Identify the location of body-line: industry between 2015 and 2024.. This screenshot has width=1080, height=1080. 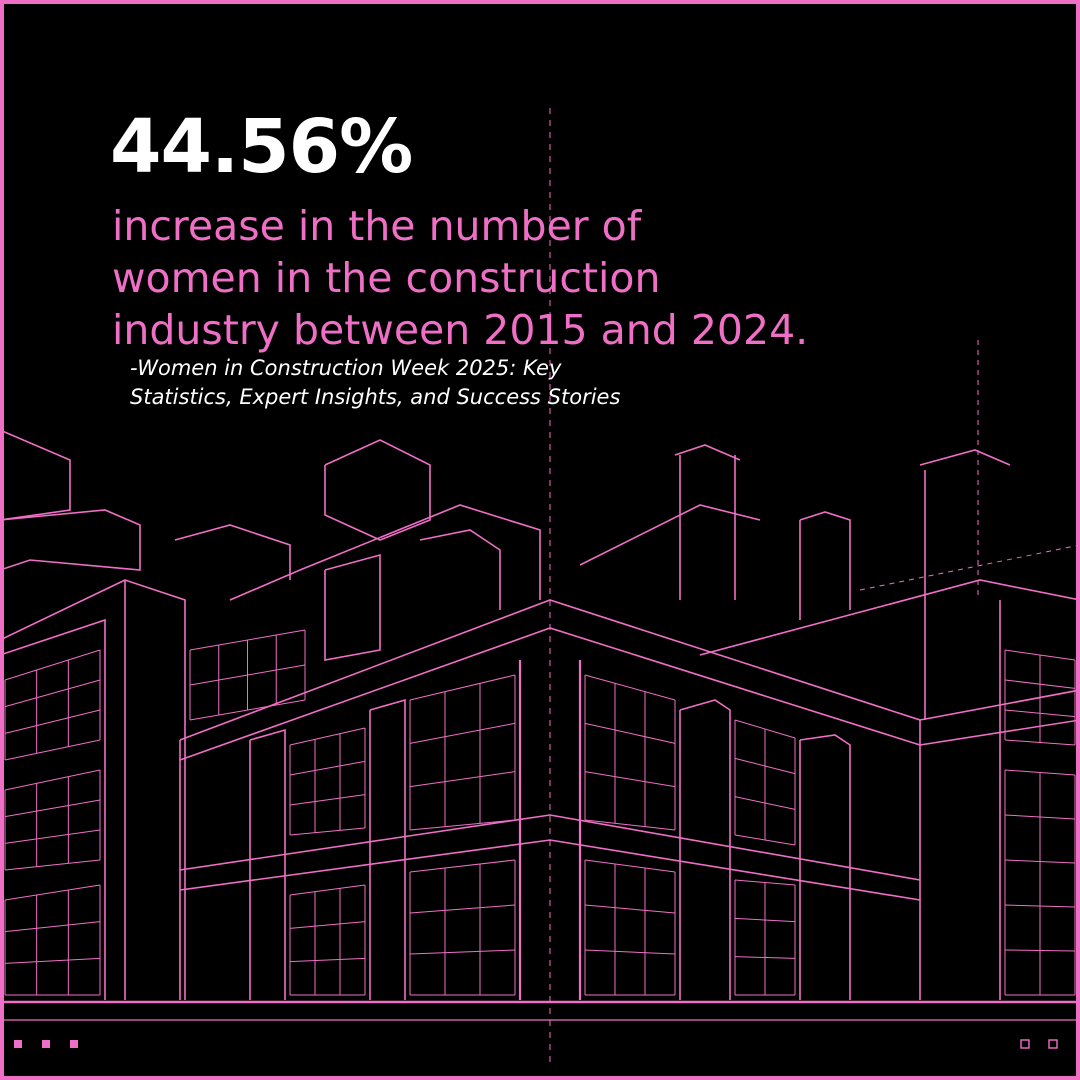
(460, 330).